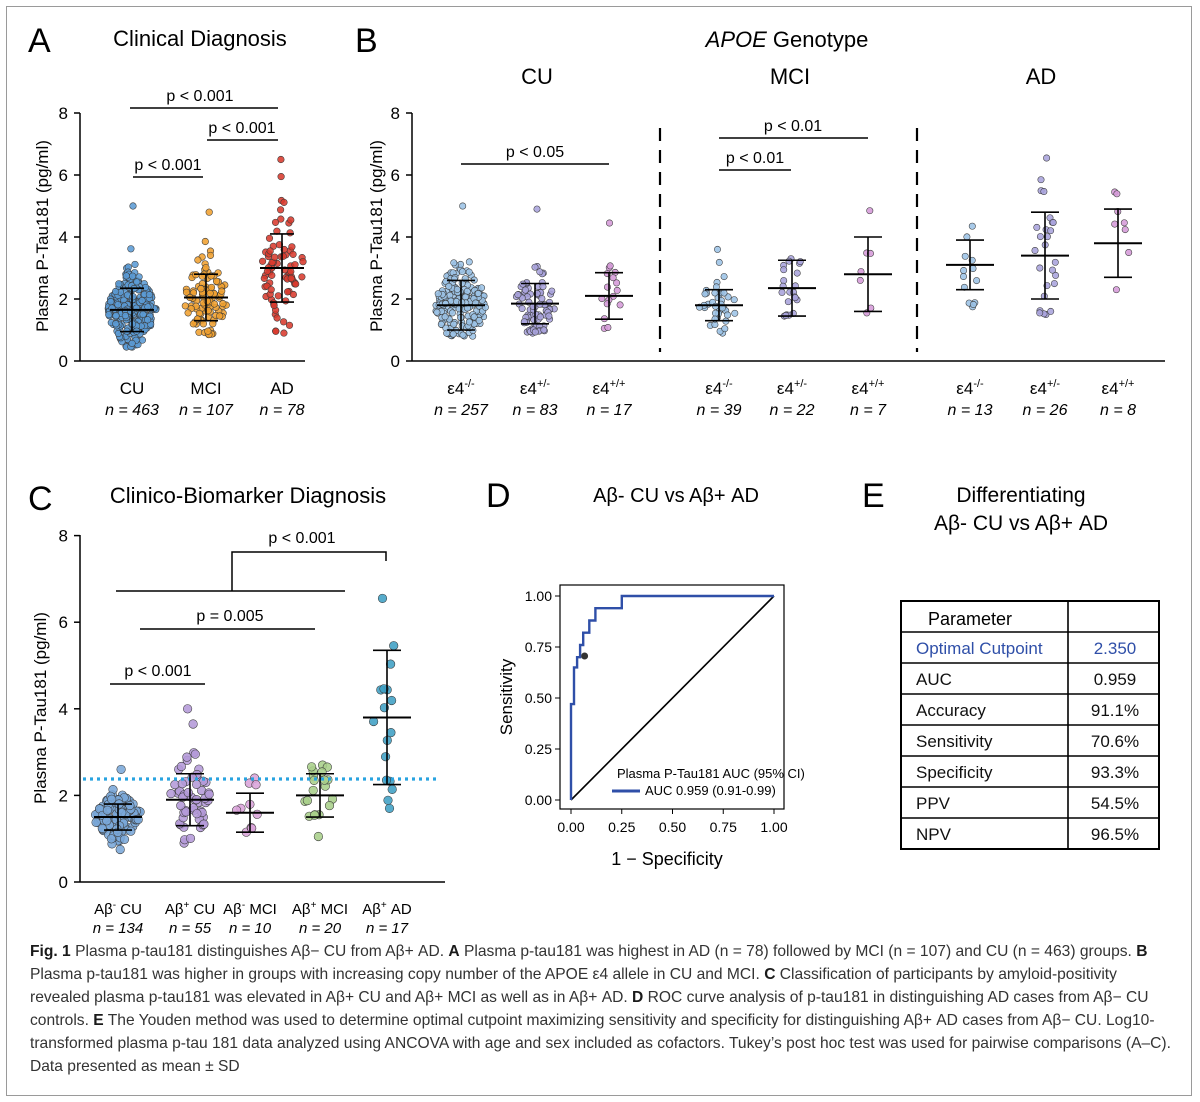 This screenshot has height=1102, width=1200. What do you see at coordinates (63, 709) in the screenshot?
I see `panel-c-y-tick-label: 4` at bounding box center [63, 709].